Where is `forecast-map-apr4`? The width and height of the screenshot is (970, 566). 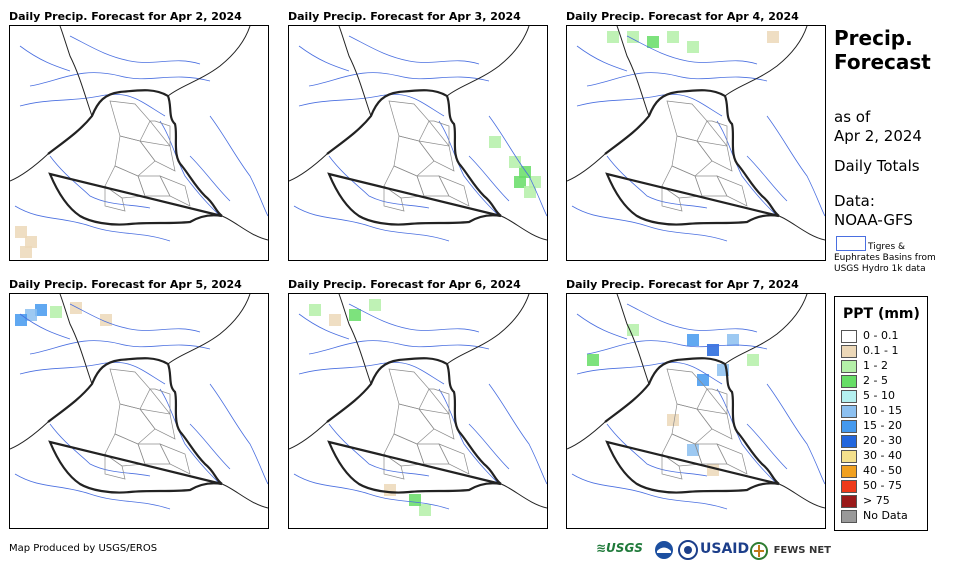 forecast-map-apr4 is located at coordinates (696, 143).